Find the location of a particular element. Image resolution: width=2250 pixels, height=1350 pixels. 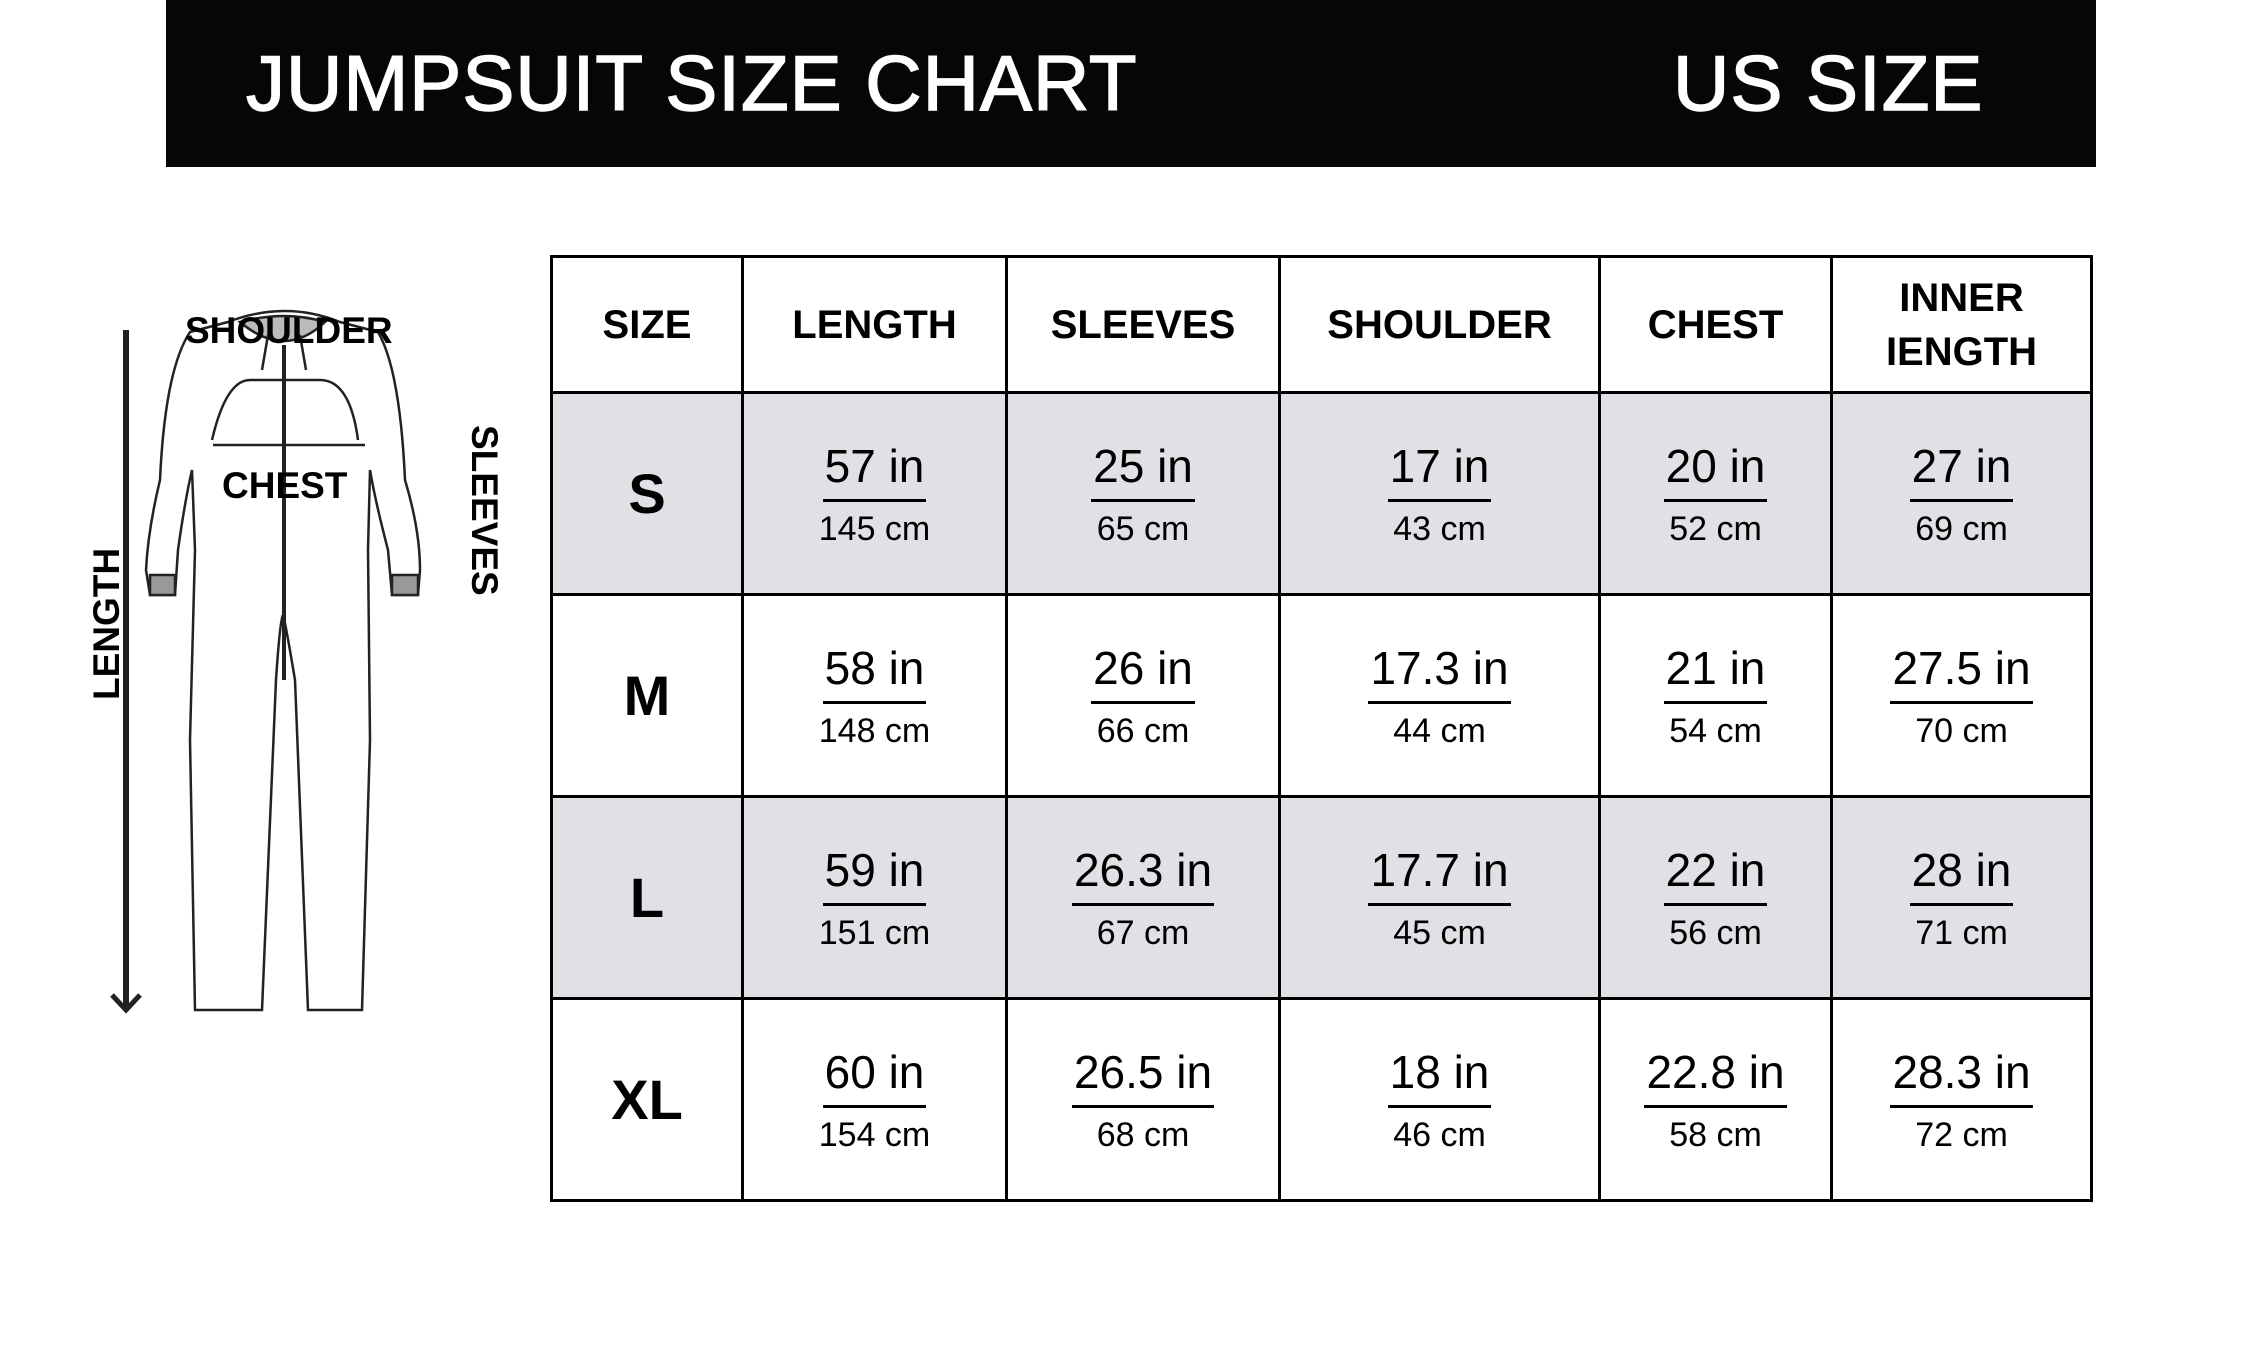

cm-value: 45 cm is located at coordinates (1439, 932).